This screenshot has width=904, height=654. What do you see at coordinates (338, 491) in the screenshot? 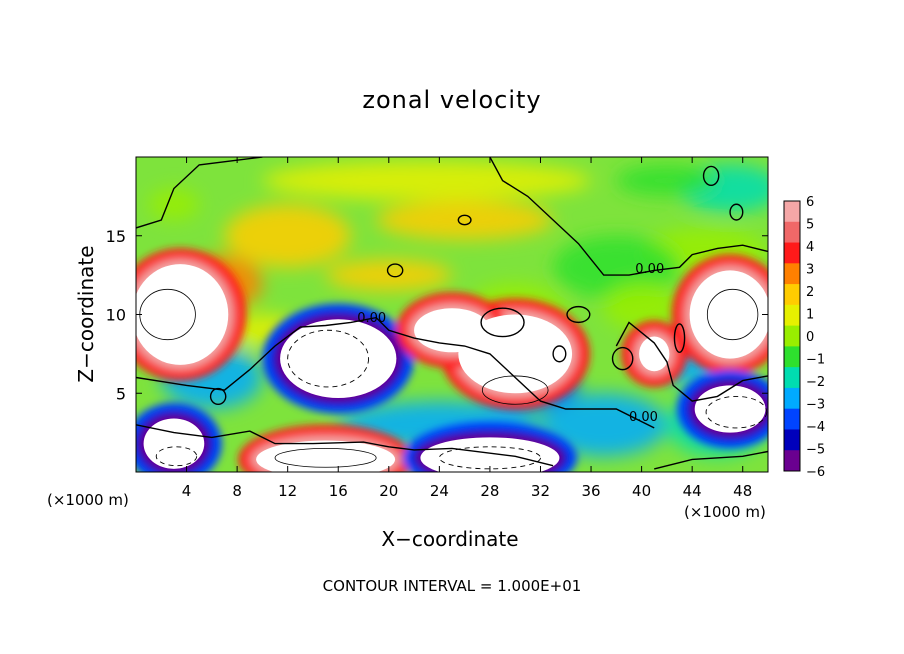
I see `x-tick-label: 16` at bounding box center [338, 491].